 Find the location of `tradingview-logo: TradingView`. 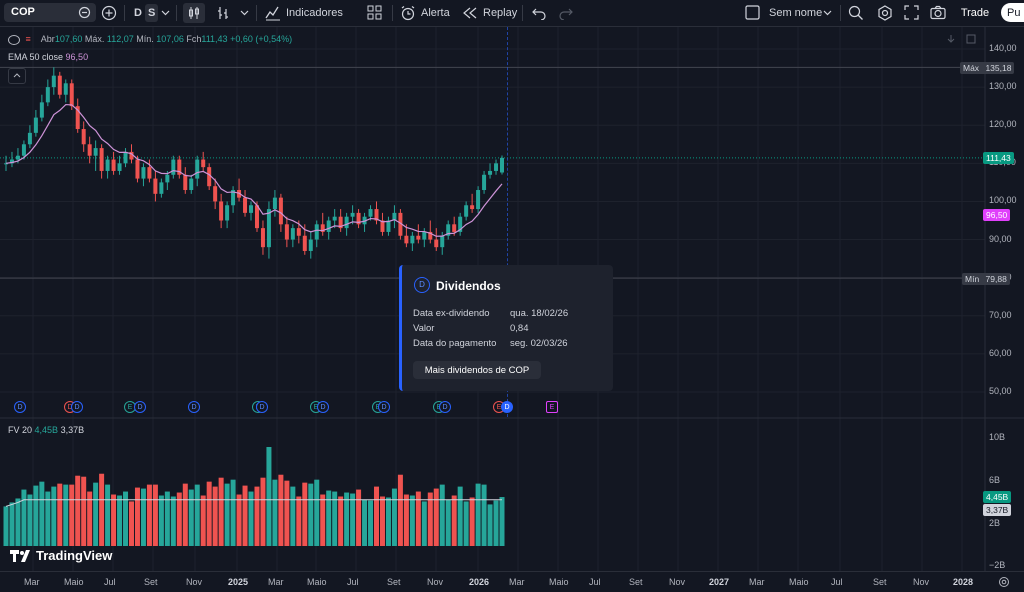

tradingview-logo: TradingView is located at coordinates (61, 555).